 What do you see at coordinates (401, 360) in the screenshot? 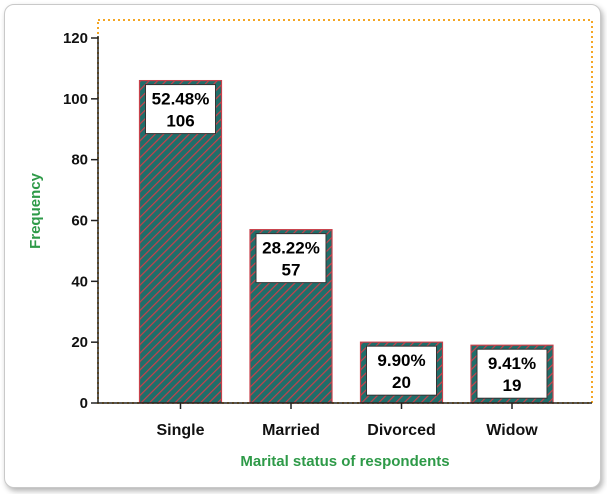
I see `percent-label-divorced: 9.90%` at bounding box center [401, 360].